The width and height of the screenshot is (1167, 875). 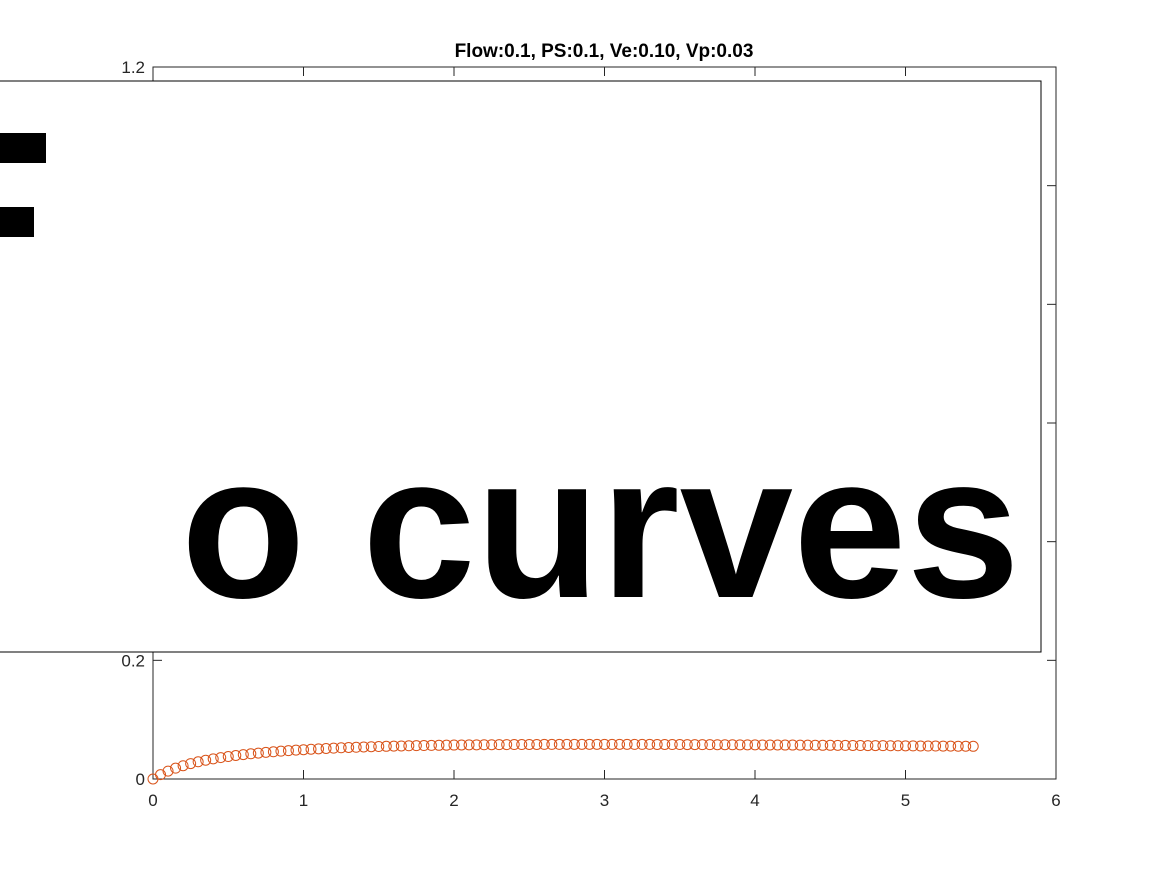 I want to click on x-tick-label: 1, so click(x=303, y=800).